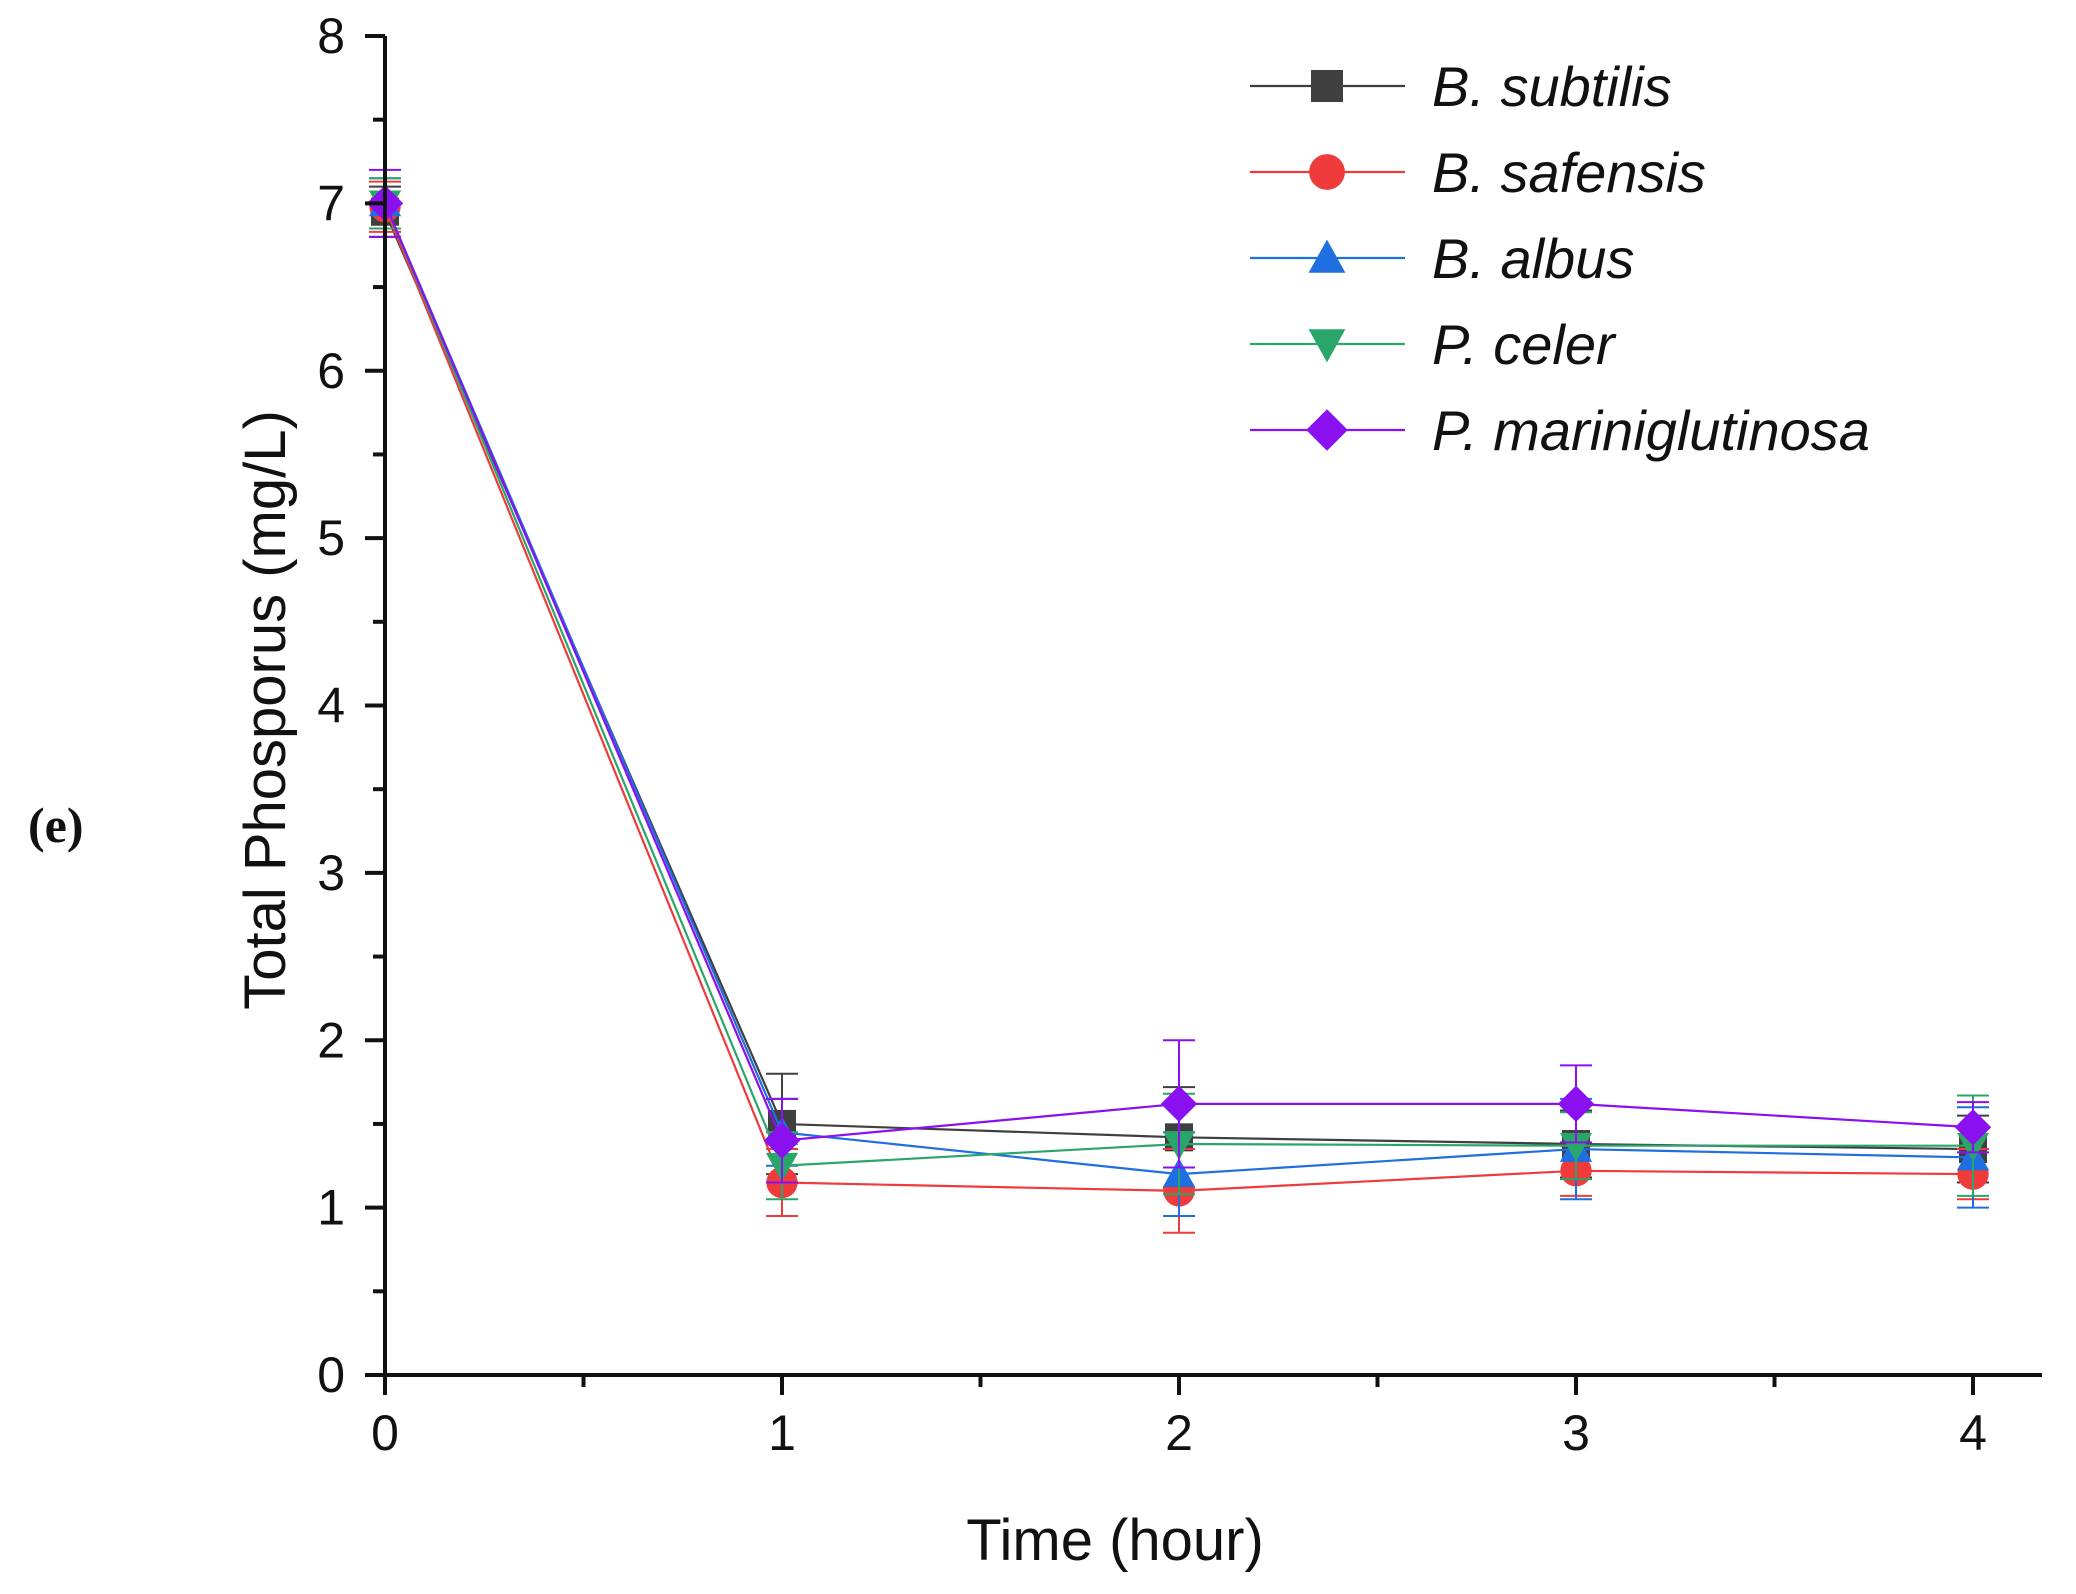 Image resolution: width=2076 pixels, height=1594 pixels. I want to click on y-tick-label: 5, so click(331, 538).